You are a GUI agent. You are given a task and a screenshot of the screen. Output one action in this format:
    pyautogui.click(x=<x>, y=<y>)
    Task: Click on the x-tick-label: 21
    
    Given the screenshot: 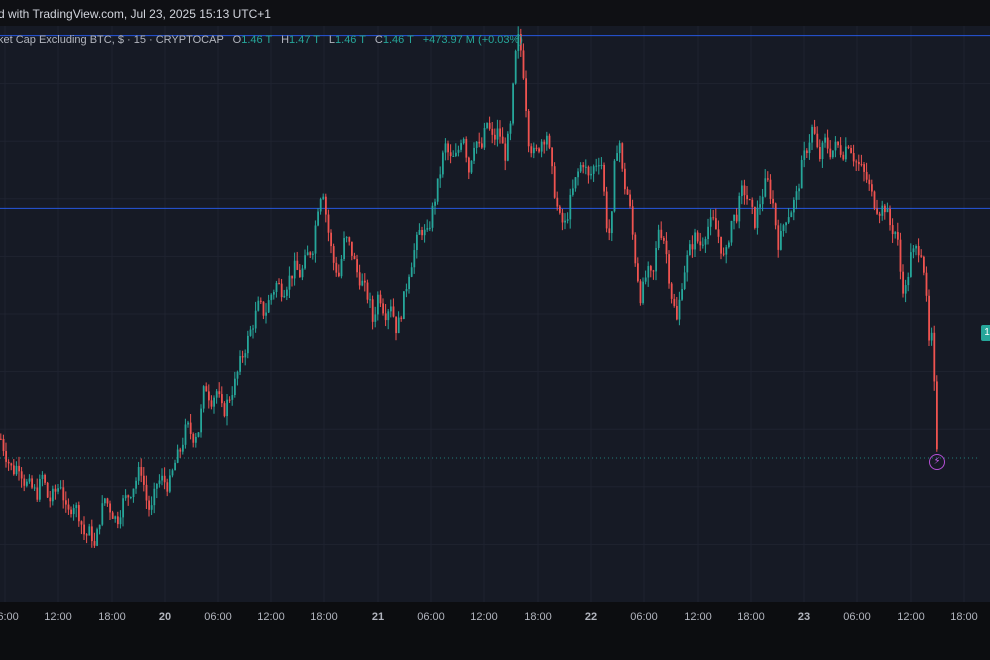 What is the action you would take?
    pyautogui.click(x=378, y=617)
    